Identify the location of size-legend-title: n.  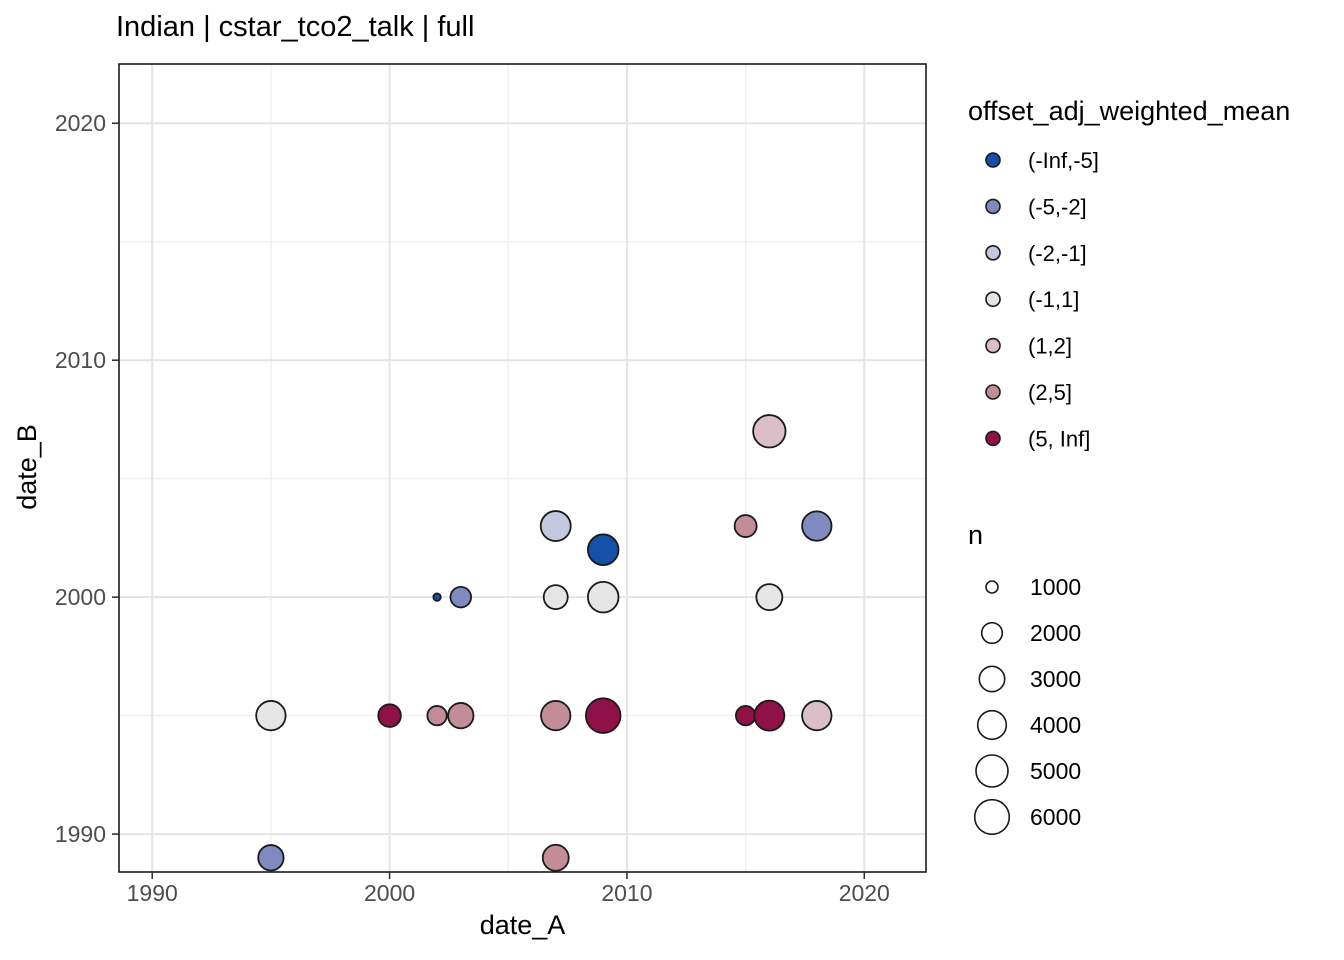
(976, 535).